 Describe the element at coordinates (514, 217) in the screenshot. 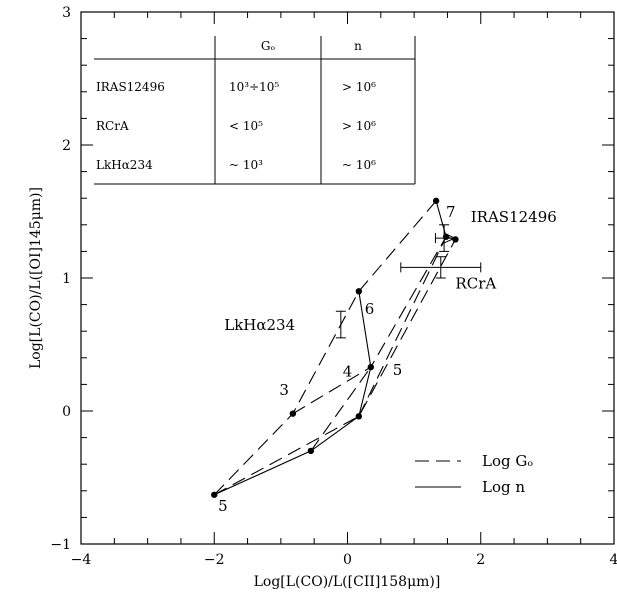

I see `observation-label: IRAS12496` at that location.